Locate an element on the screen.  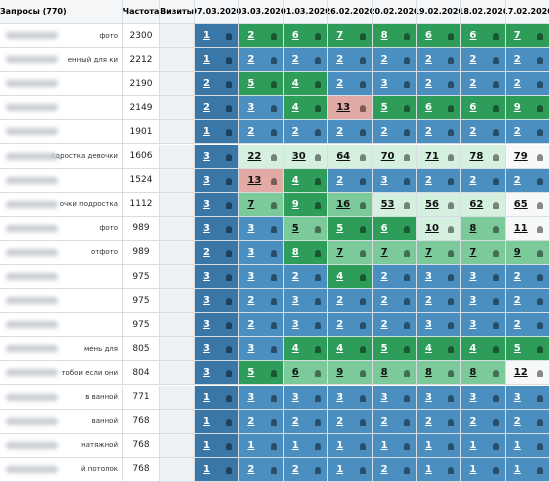
position-cell: 9 is located at coordinates (527, 252).